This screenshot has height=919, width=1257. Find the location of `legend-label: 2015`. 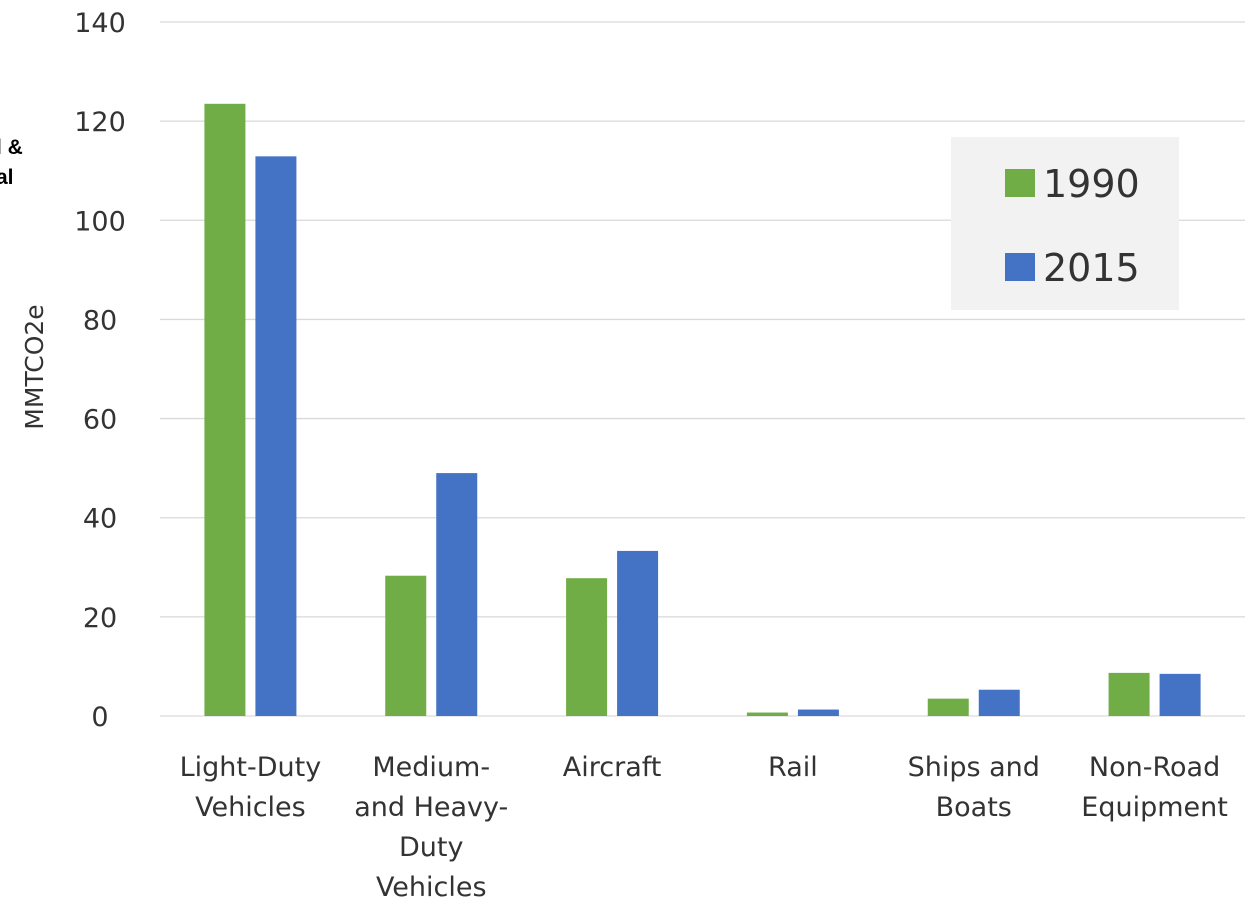

legend-label: 2015 is located at coordinates (1091, 268).